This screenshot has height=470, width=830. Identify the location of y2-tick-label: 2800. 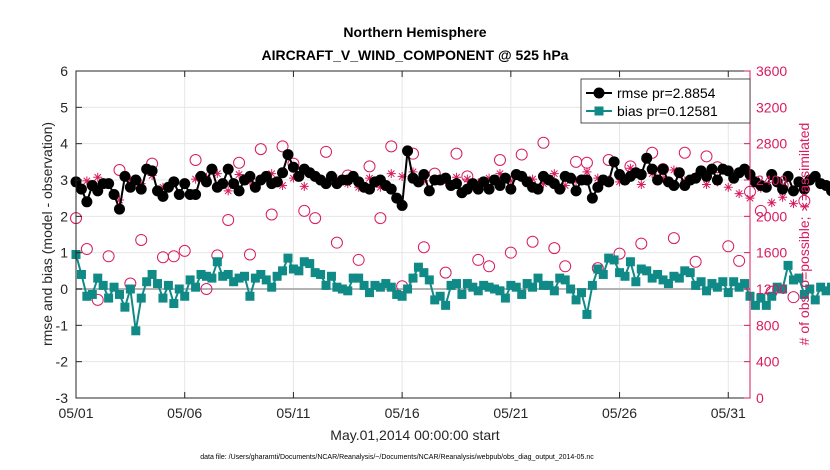
(771, 144).